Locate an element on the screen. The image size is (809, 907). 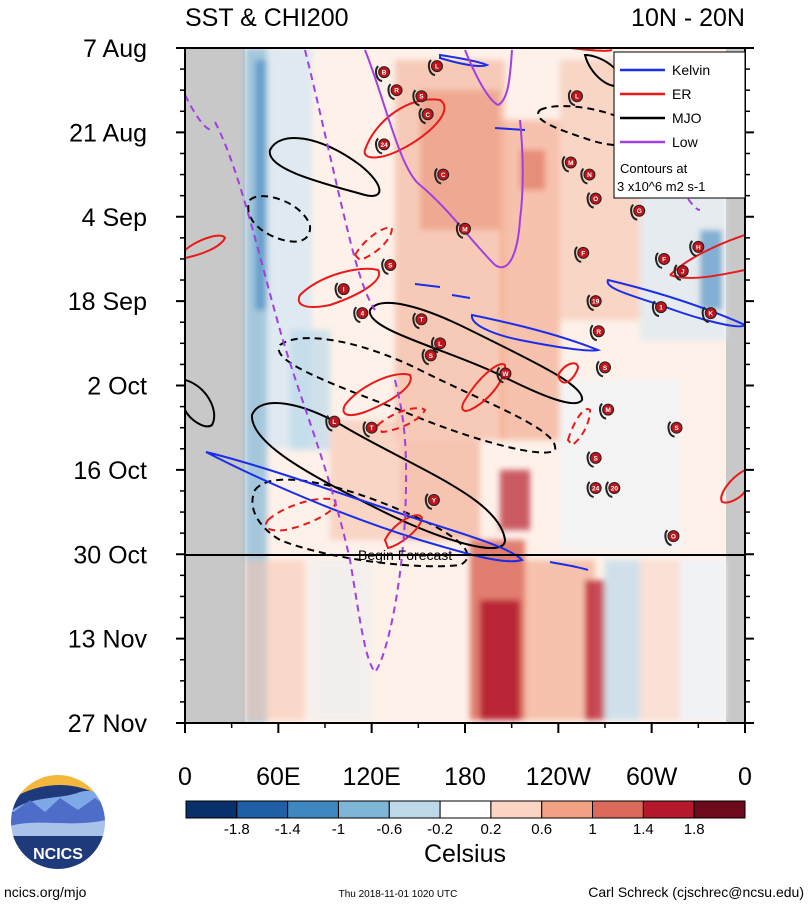
storm-marker-label: H is located at coordinates (698, 247).